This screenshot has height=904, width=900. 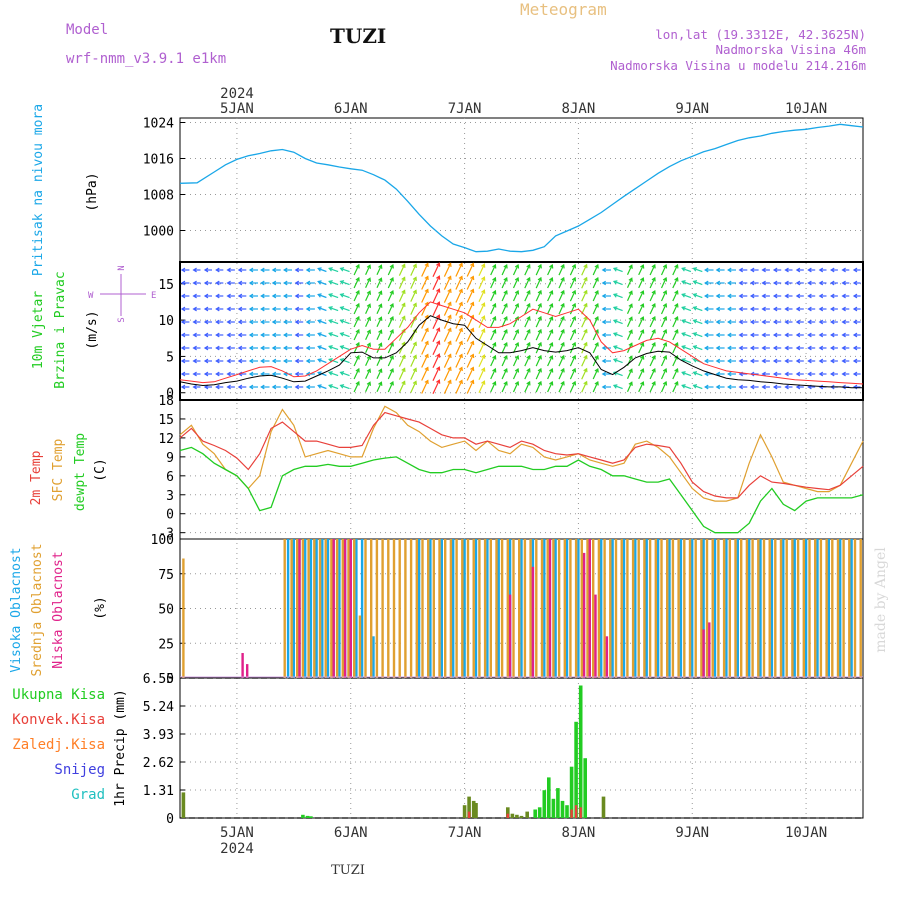 I want to click on bottom-day-label: 6JAN, so click(x=351, y=833).